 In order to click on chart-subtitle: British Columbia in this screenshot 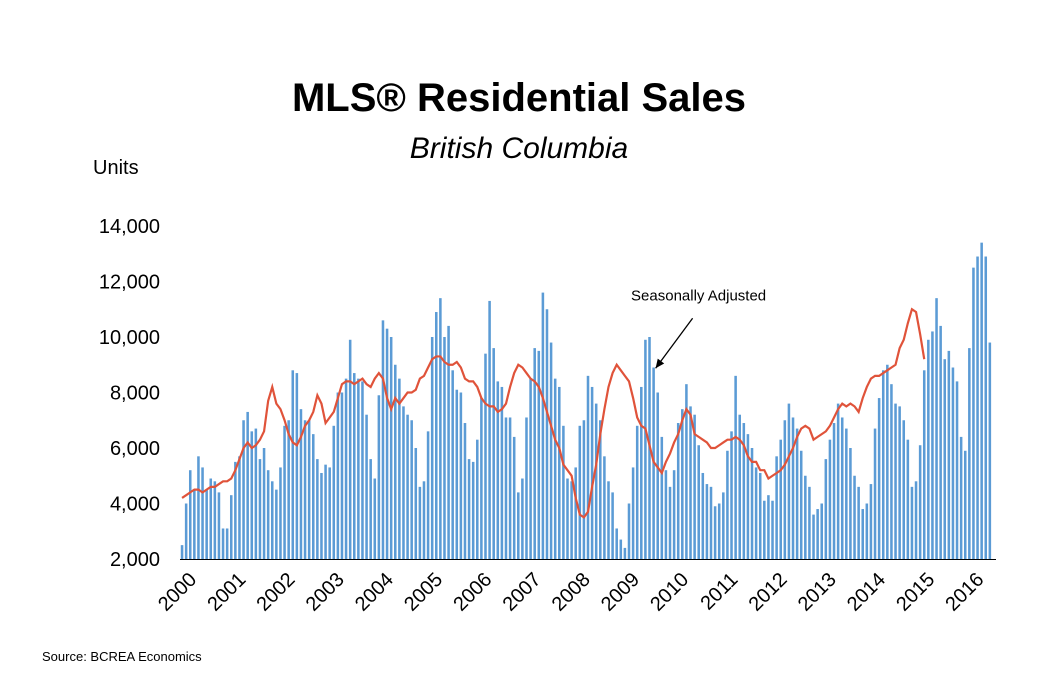, I will do `click(519, 148)`.